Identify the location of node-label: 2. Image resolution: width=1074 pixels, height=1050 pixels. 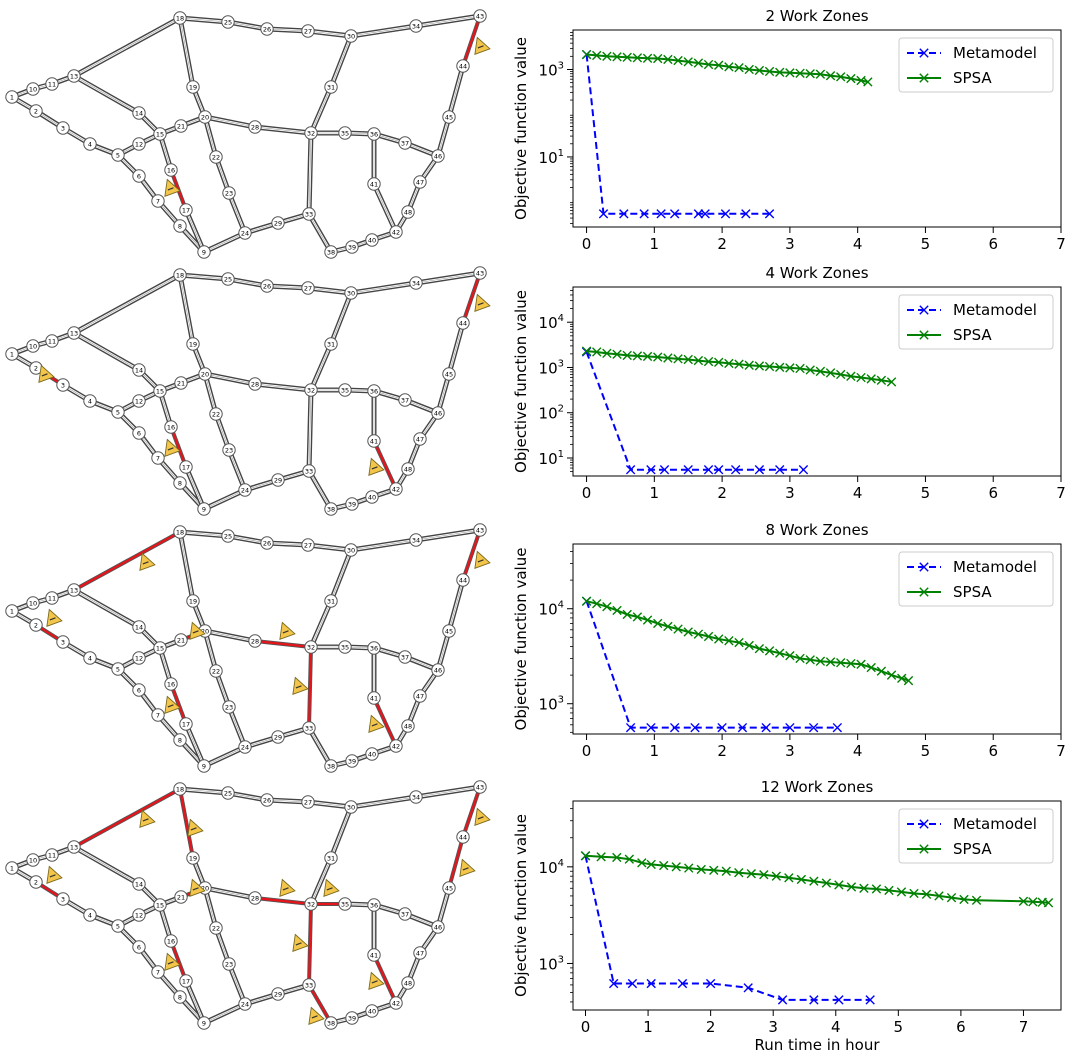
(36, 111).